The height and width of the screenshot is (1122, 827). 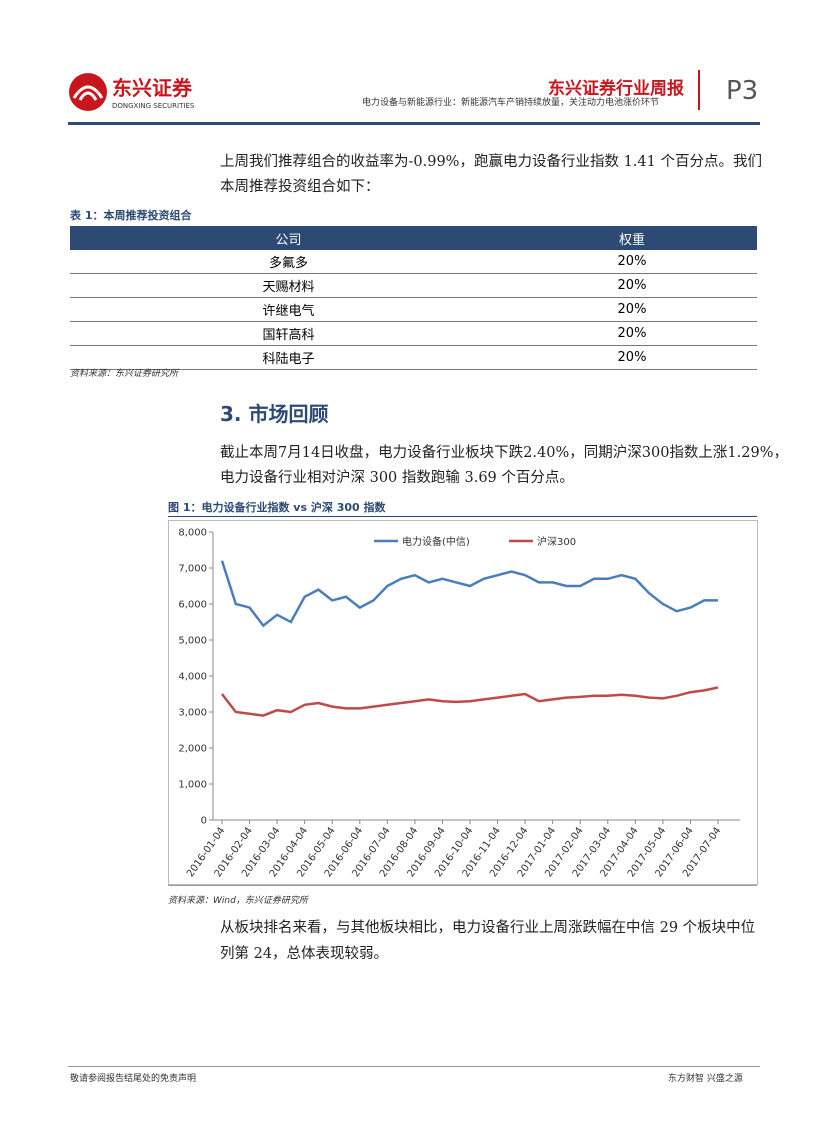 I want to click on y-tick-label: 7,000, so click(x=192, y=569).